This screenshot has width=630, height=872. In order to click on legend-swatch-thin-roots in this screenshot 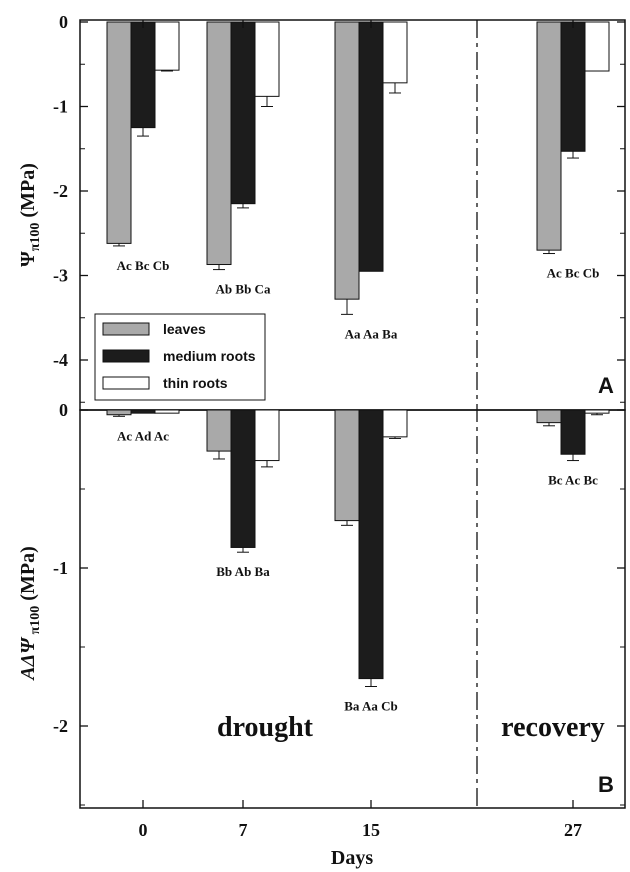, I will do `click(126, 383)`.